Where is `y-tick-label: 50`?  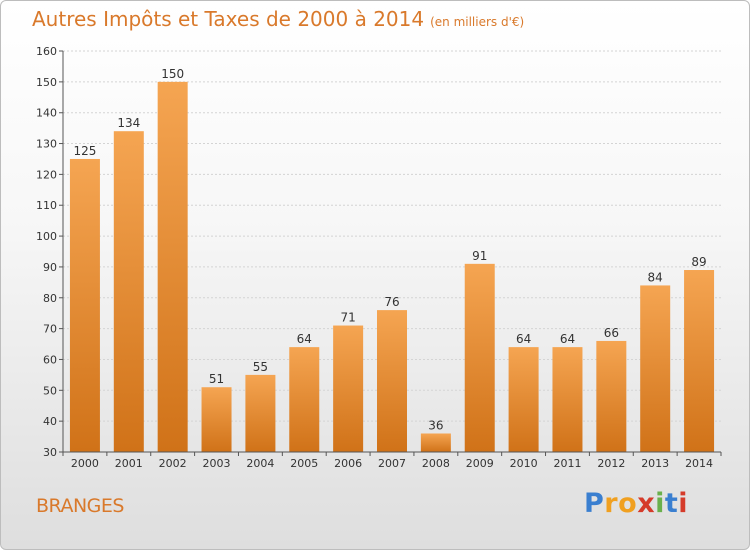
y-tick-label: 50 is located at coordinates (50, 390).